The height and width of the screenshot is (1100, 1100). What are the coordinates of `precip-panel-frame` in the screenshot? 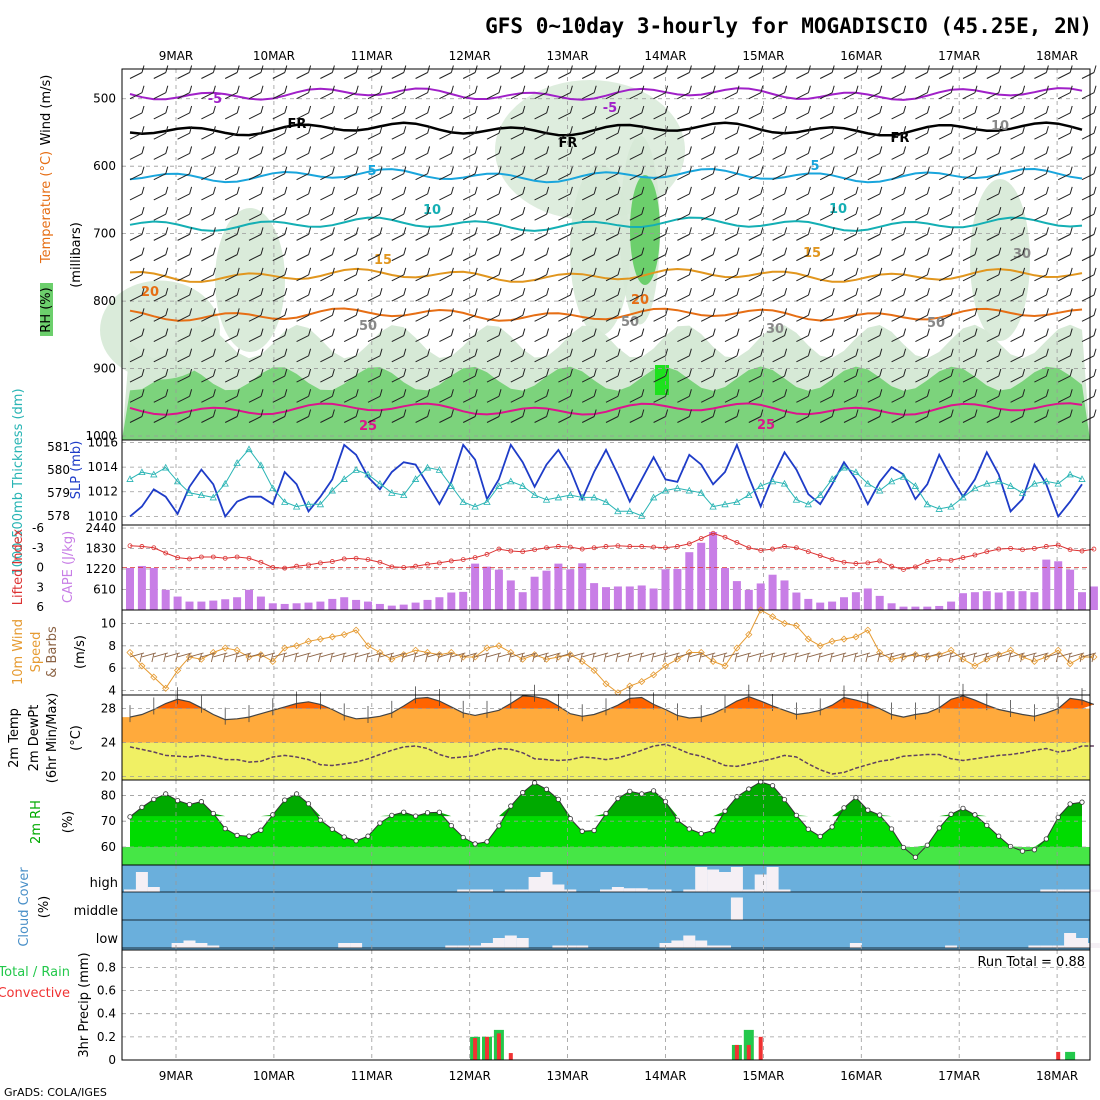 It's located at (606, 1005).